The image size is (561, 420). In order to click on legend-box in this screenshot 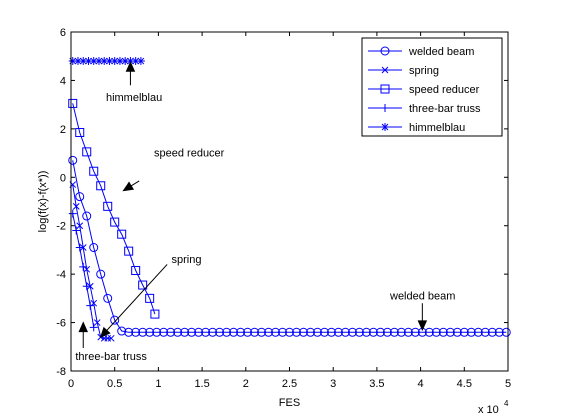, I will do `click(432, 87)`.